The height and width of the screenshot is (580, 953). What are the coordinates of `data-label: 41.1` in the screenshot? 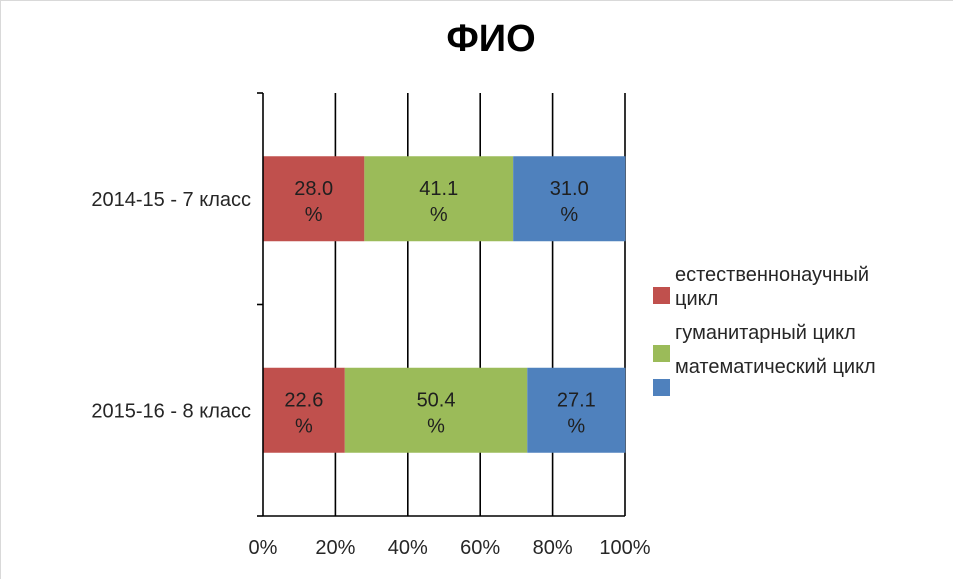 It's located at (438, 189).